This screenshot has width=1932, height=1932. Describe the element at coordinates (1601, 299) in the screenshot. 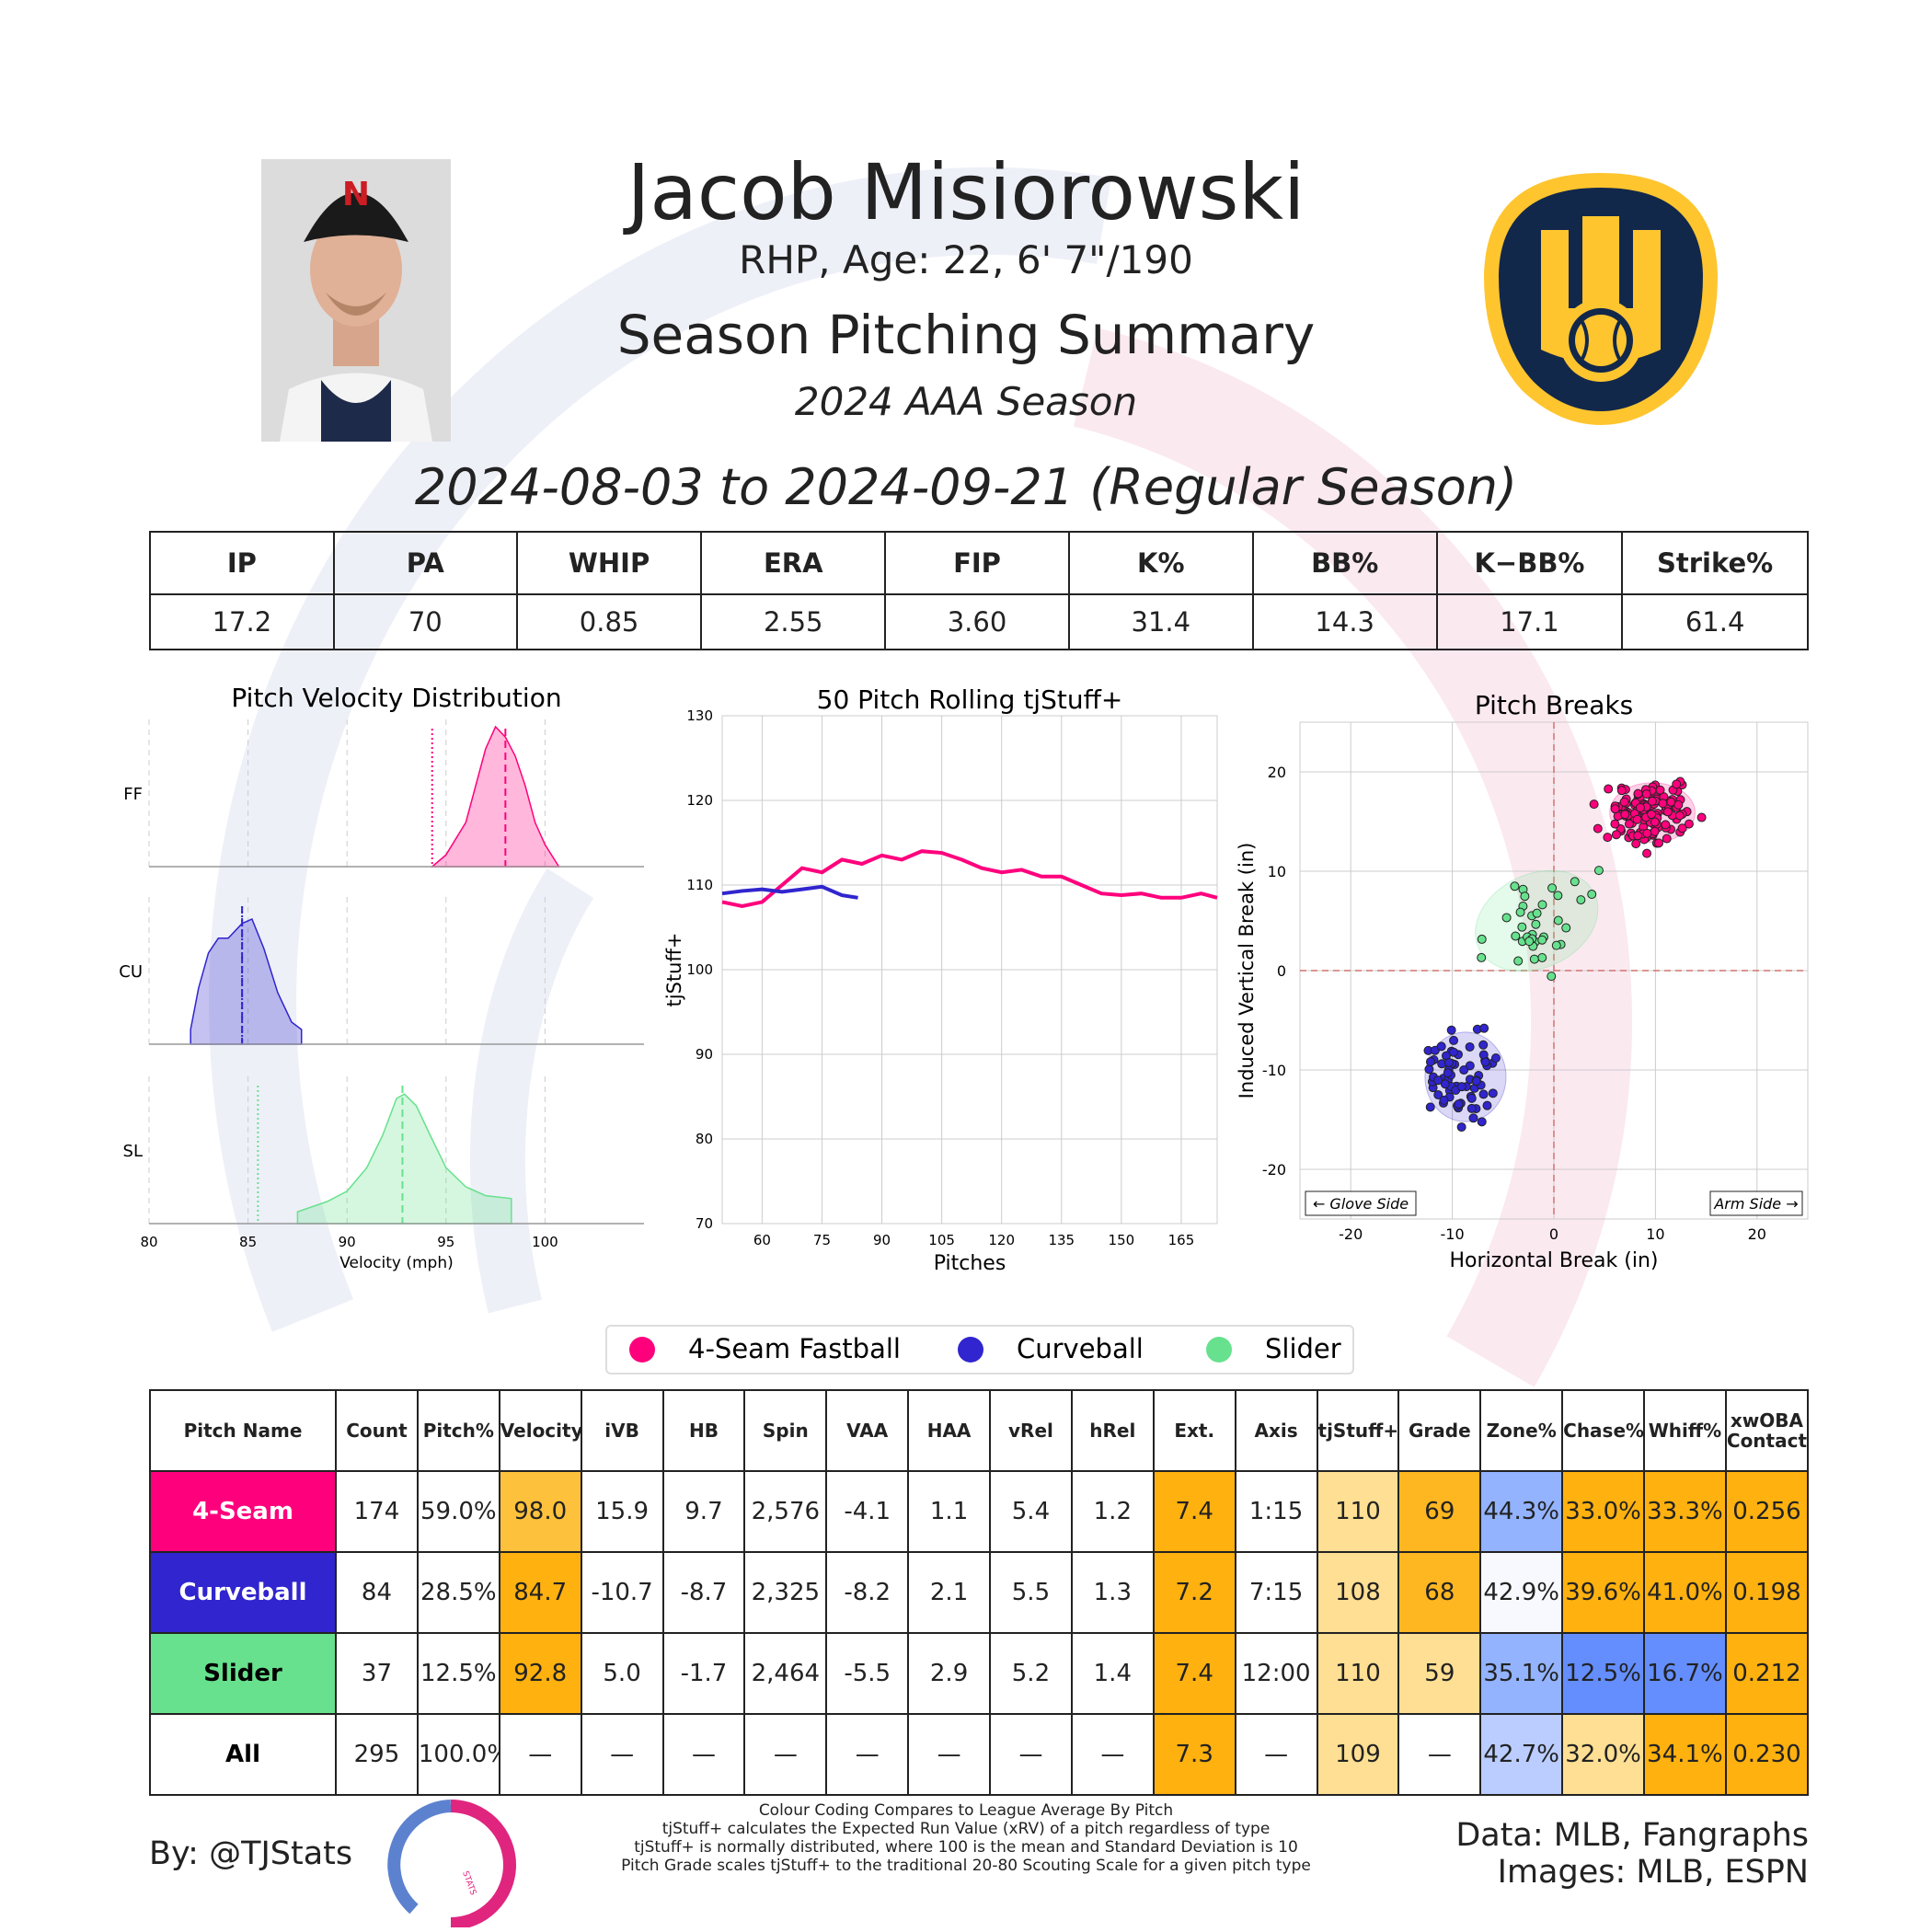

I see `team-logo` at that location.